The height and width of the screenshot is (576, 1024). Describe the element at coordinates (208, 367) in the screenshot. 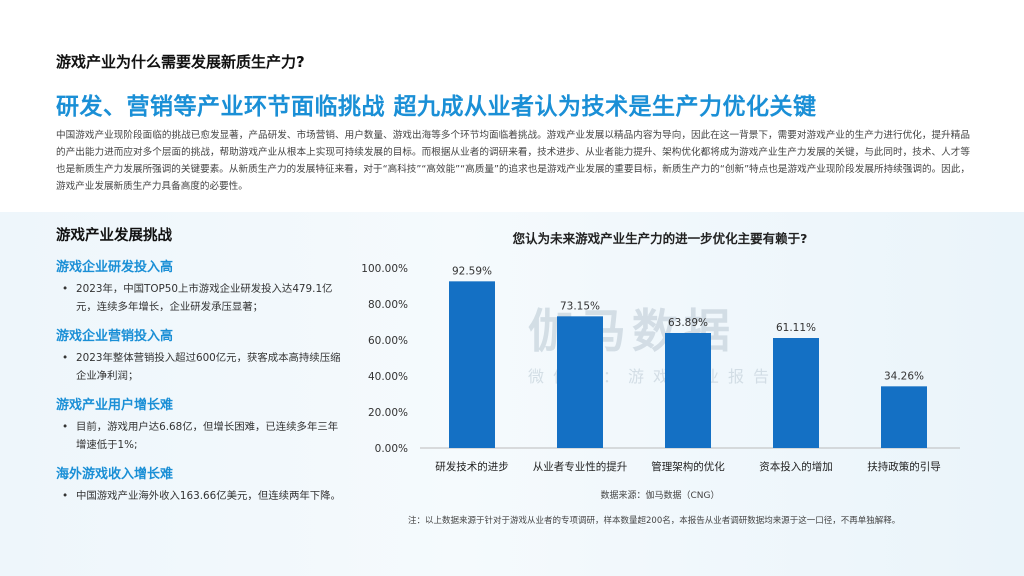

I see `challenge-text: 2023年整体营销投入超过600亿元，获客成本高持续压缩企业净利润；` at that location.